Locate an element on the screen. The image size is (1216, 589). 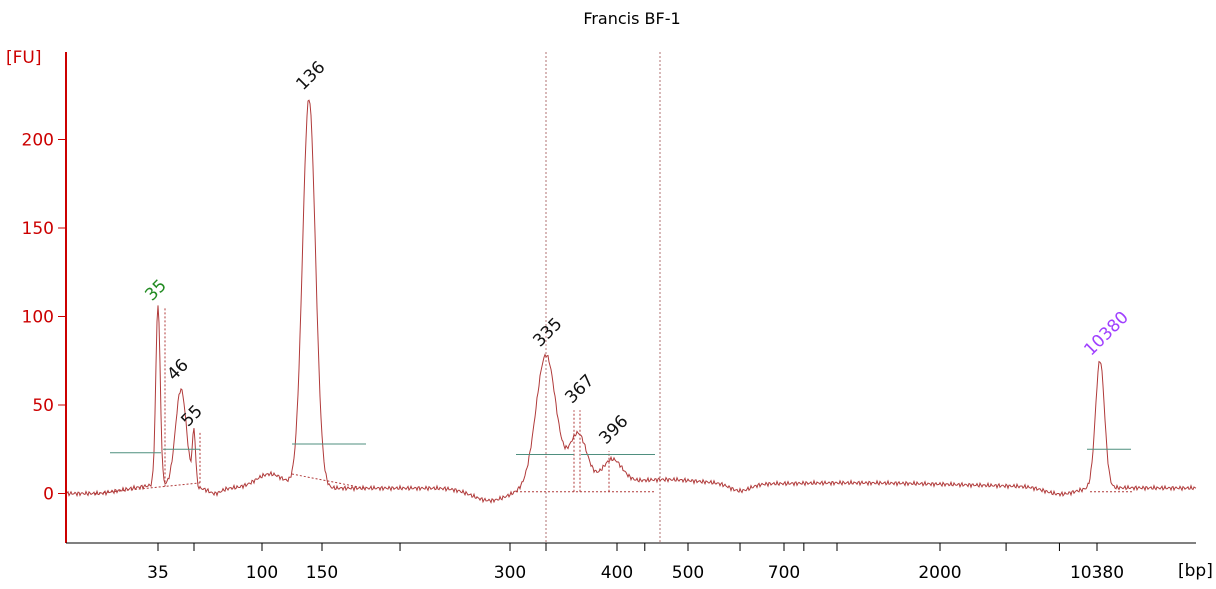
peak-label: 367 is located at coordinates (579, 389).